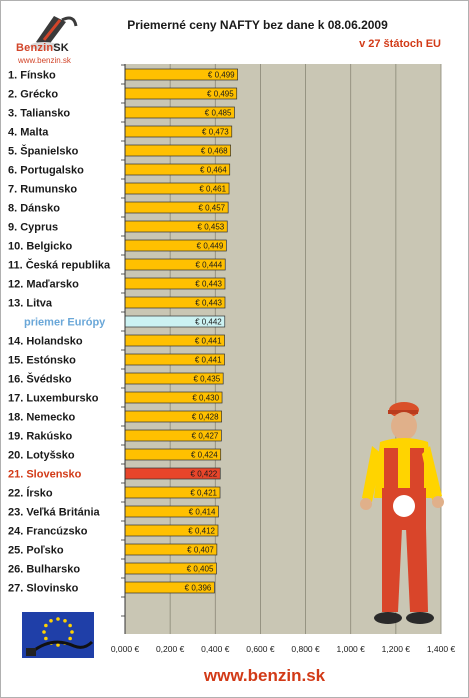 This screenshot has width=469, height=698. I want to click on footer-url: www.benzin.sk, so click(264, 675).